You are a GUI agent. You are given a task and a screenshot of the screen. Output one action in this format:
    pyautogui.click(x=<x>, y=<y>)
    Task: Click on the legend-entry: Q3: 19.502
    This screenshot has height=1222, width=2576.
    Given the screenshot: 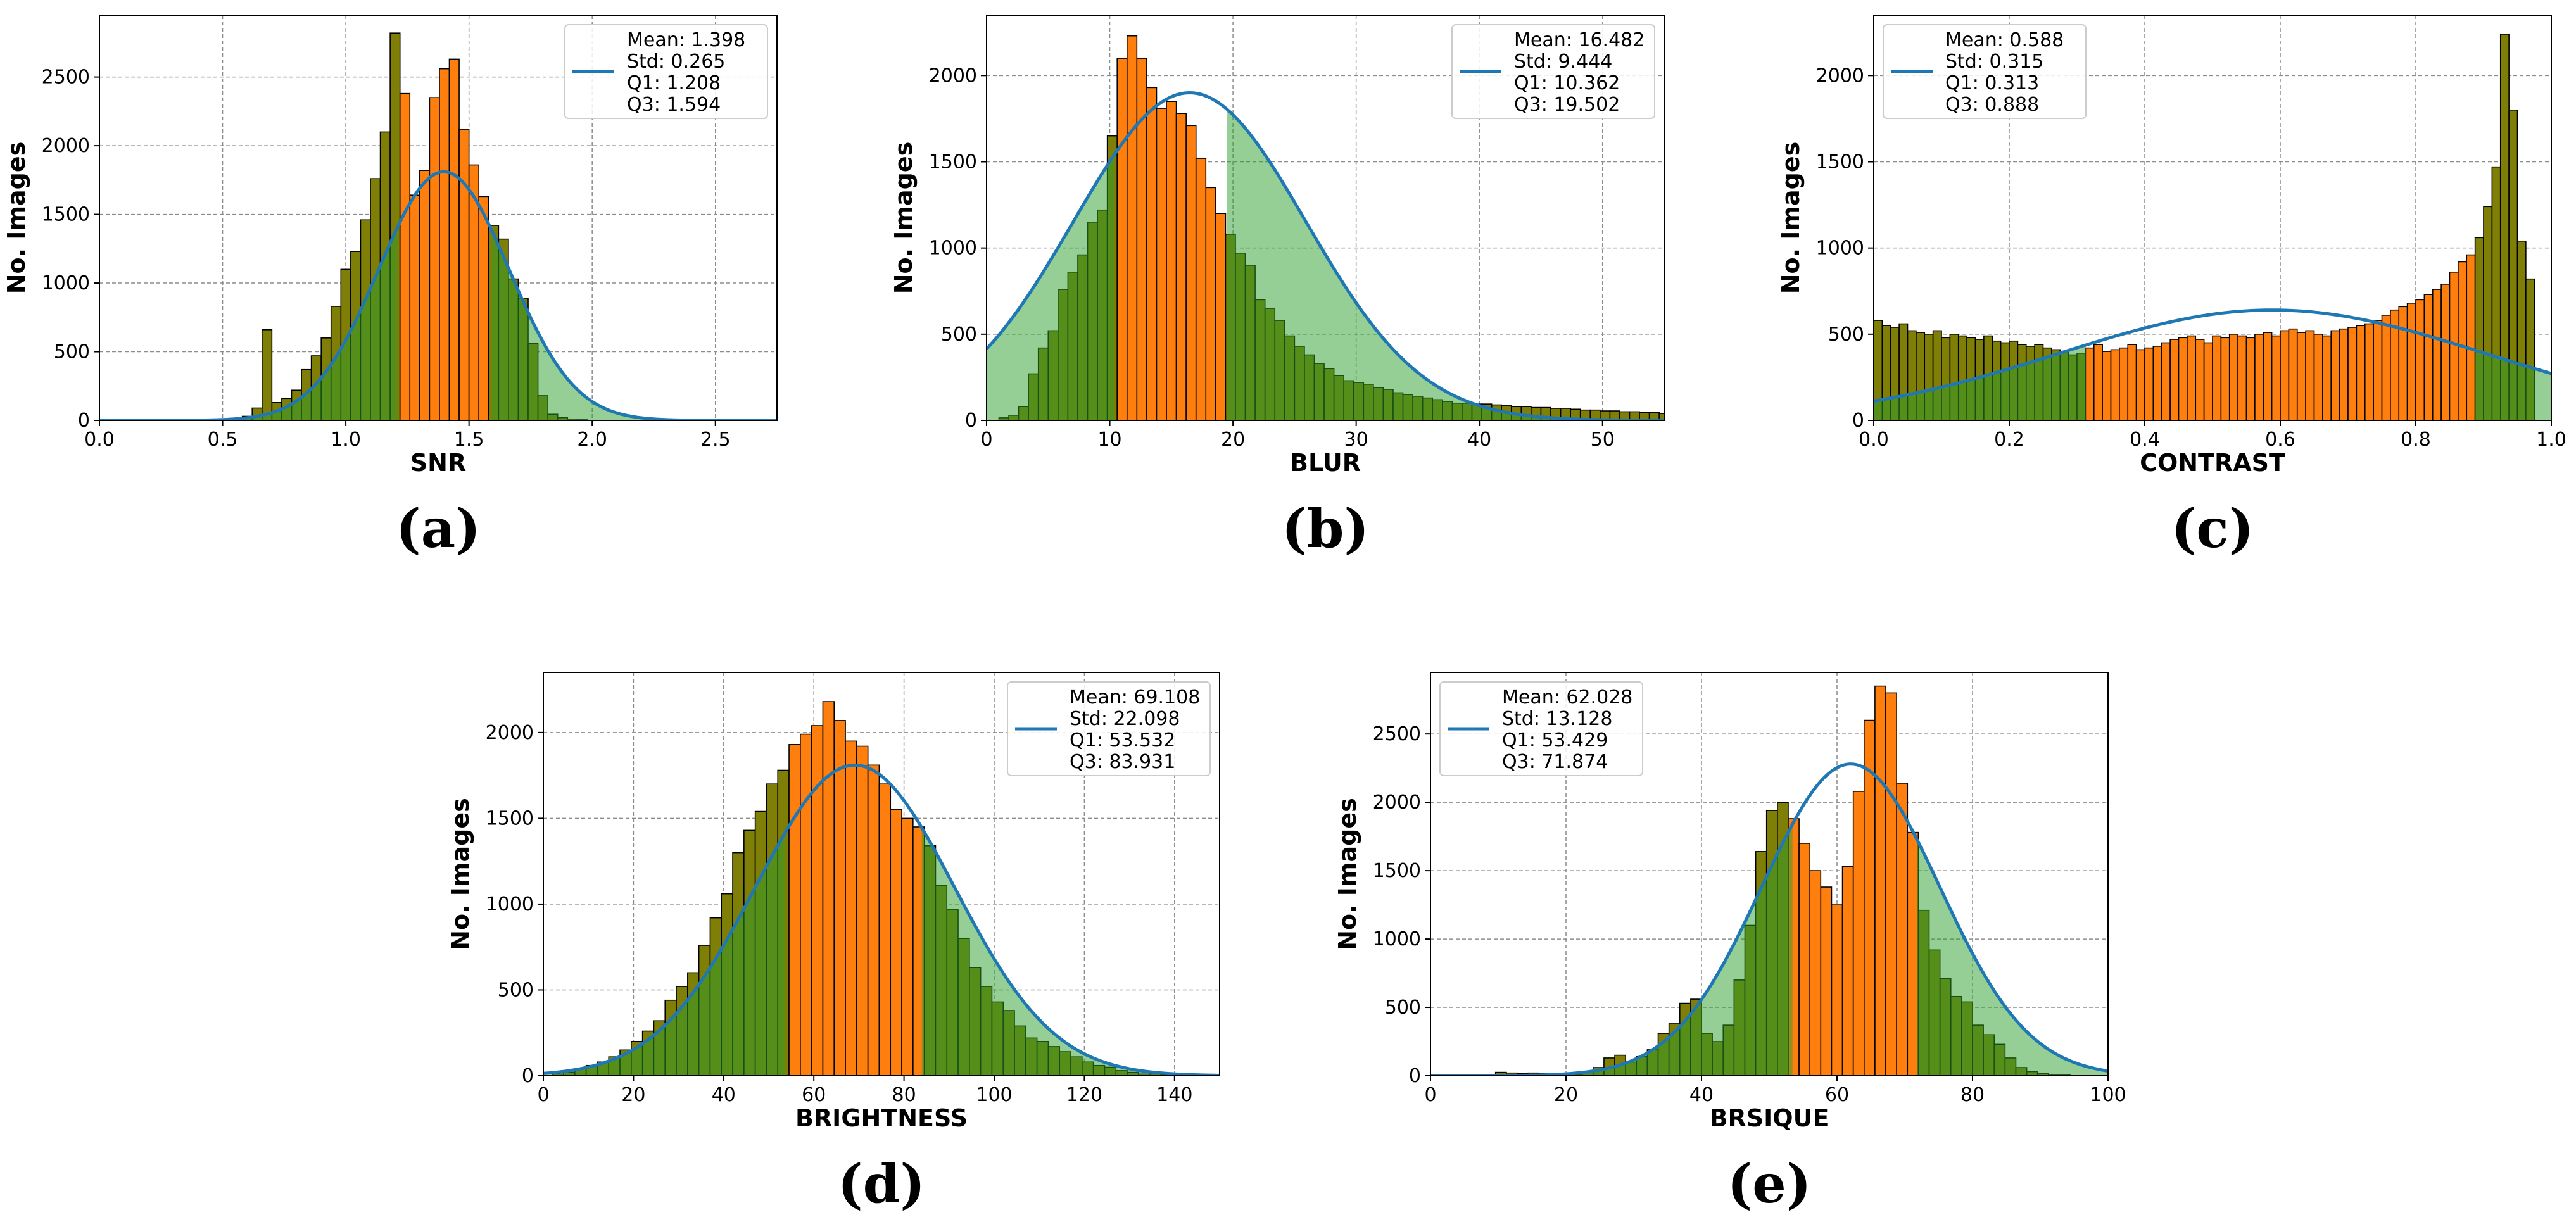 What is the action you would take?
    pyautogui.click(x=1567, y=105)
    